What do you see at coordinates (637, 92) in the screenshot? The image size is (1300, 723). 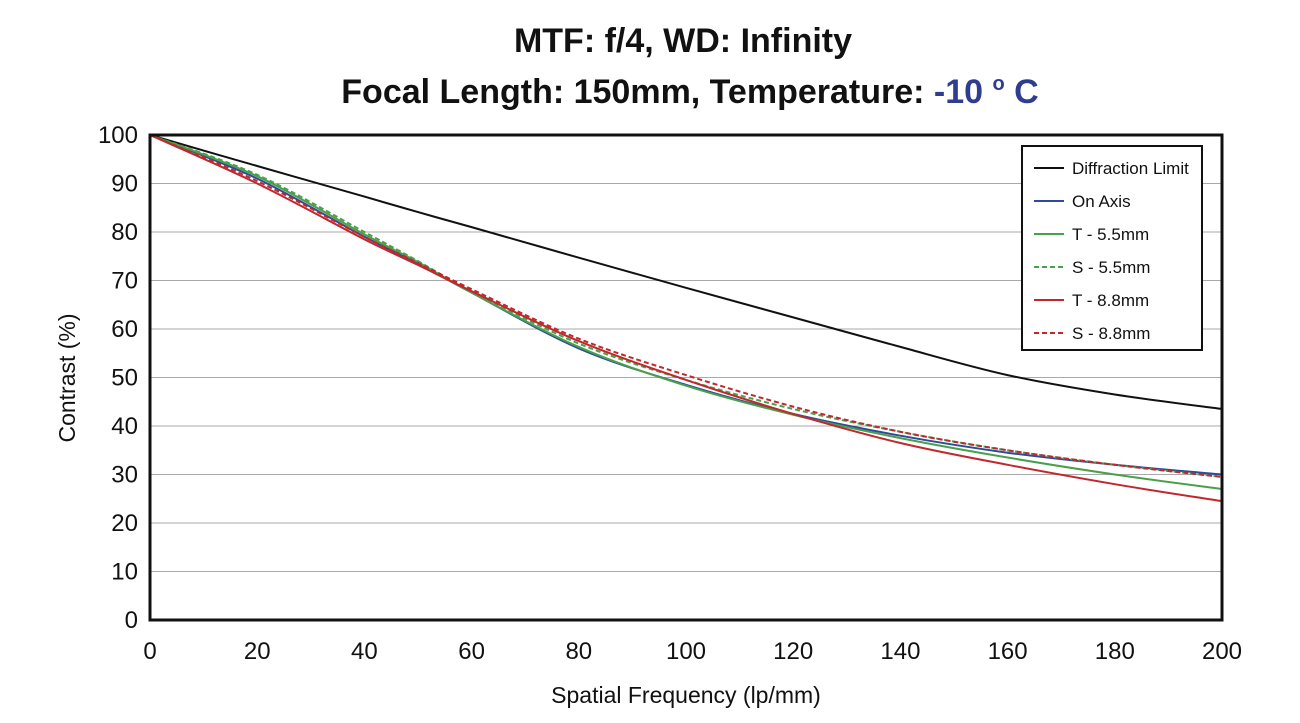 I see `chart-title-line2-prefix: Focal Length: 150mm, Temperature:` at bounding box center [637, 92].